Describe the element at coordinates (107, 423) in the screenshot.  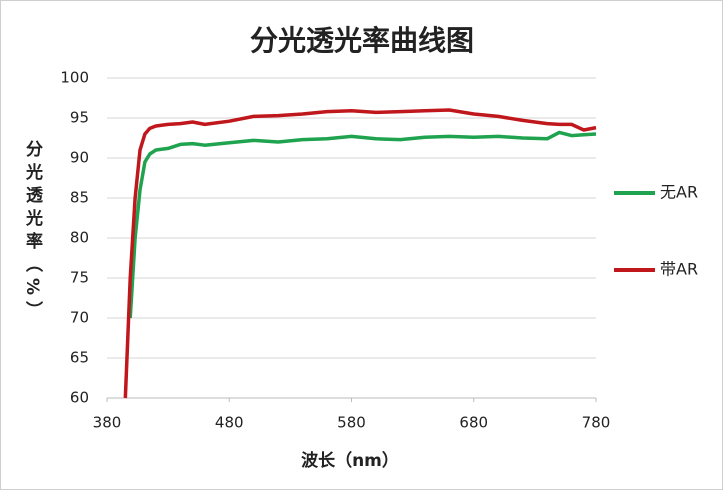
I see `x-tick-label: 380` at that location.